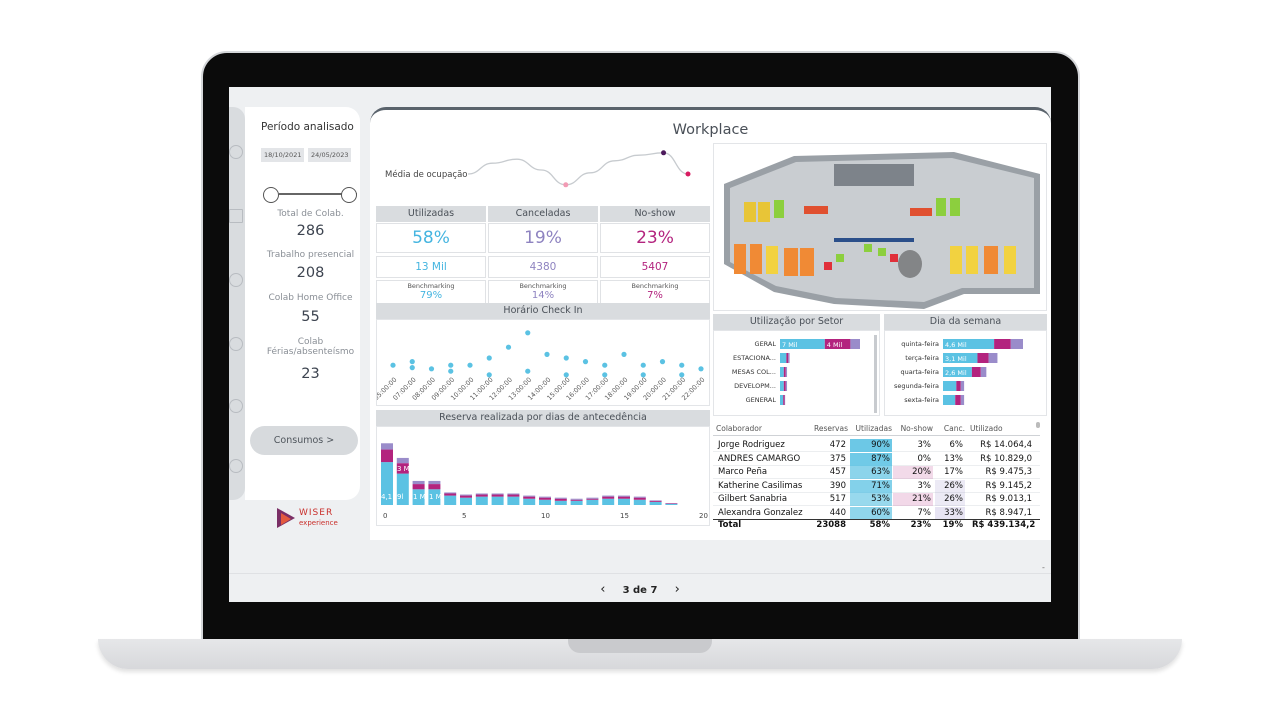  What do you see at coordinates (837, 499) in the screenshot?
I see `table-cell: 517` at bounding box center [837, 499].